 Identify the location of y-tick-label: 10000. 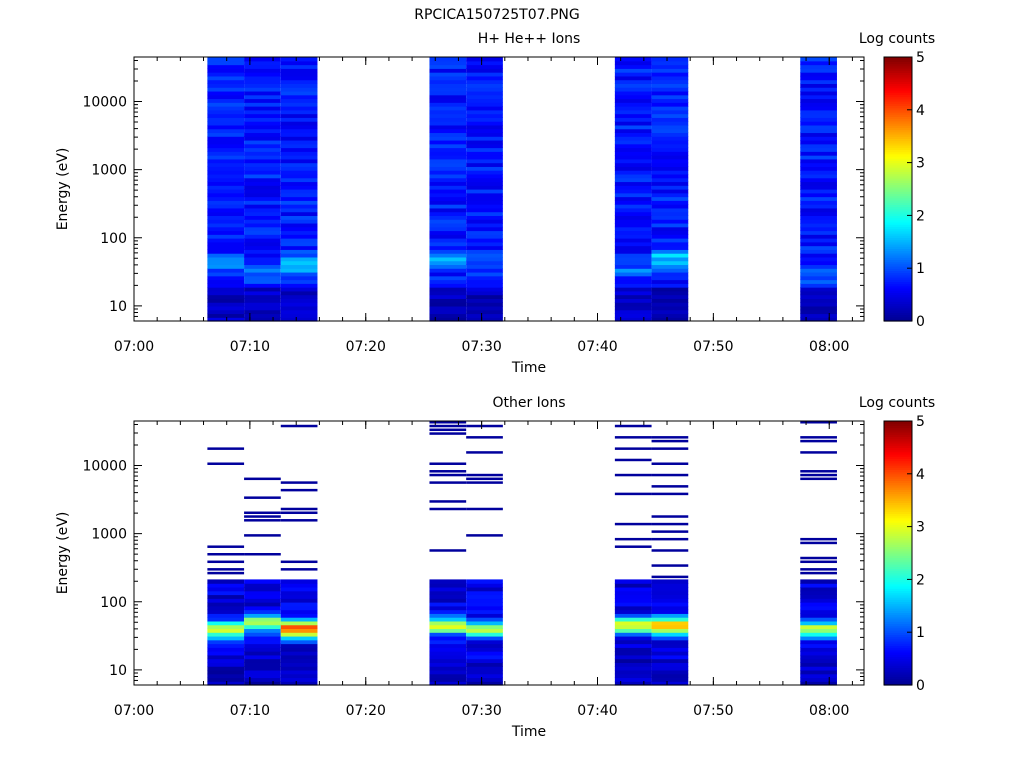
(104, 103).